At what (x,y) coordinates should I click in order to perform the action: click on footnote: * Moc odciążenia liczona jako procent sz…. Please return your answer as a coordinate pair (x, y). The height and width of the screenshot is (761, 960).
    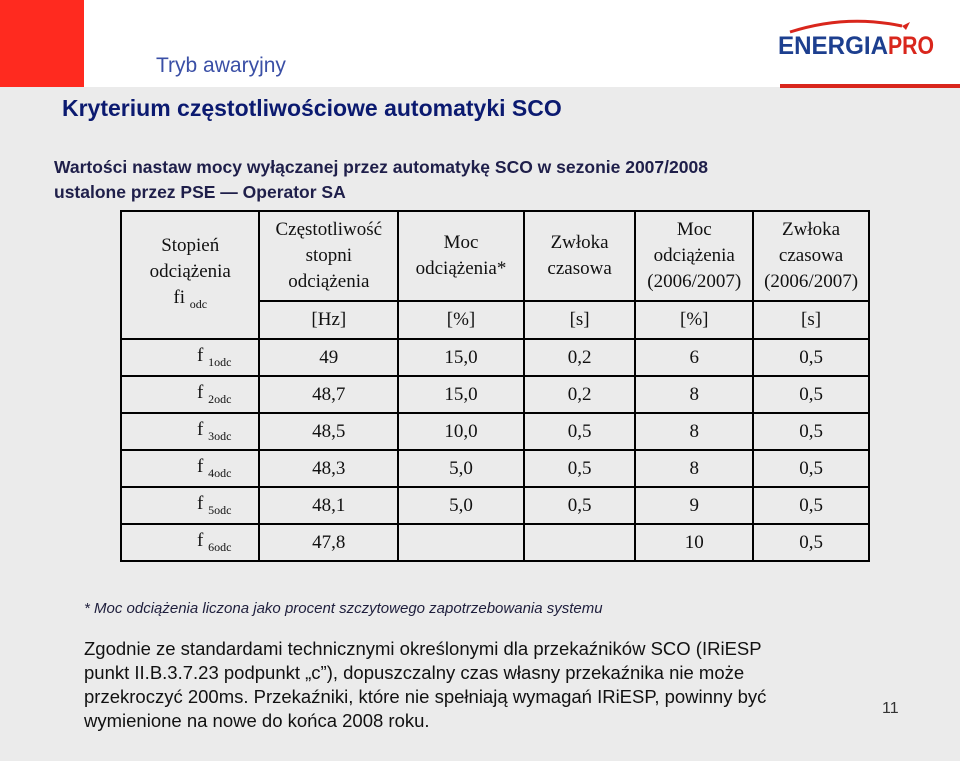
    Looking at the image, I should click on (343, 608).